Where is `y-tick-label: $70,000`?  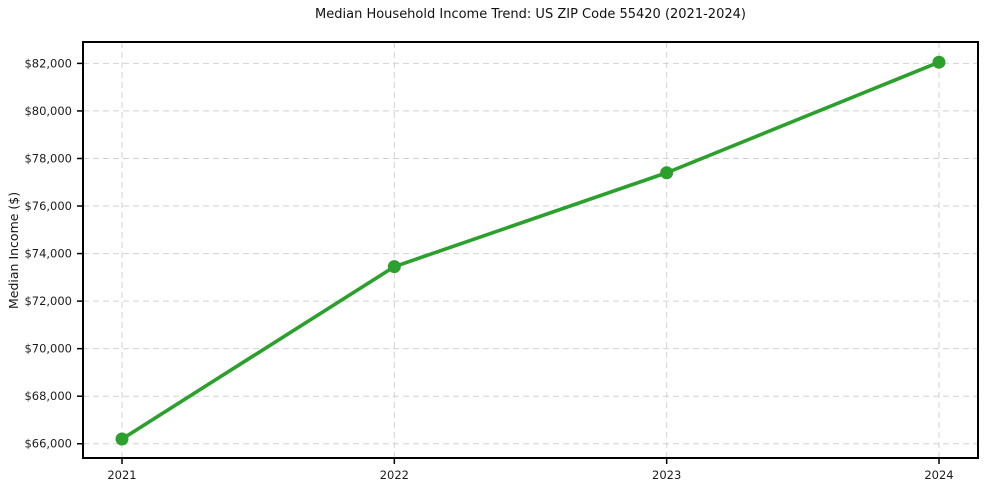 y-tick-label: $70,000 is located at coordinates (48, 349).